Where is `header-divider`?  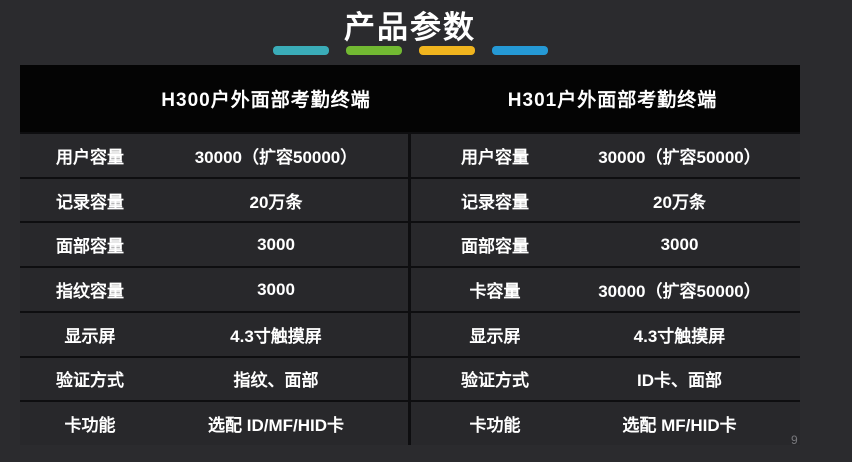
header-divider is located at coordinates (409, 98).